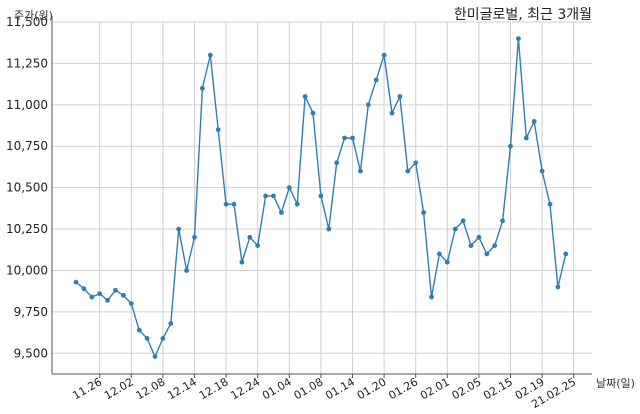 This screenshot has width=640, height=414. Describe the element at coordinates (372, 388) in the screenshot. I see `x-tick-label: 01.20` at that location.